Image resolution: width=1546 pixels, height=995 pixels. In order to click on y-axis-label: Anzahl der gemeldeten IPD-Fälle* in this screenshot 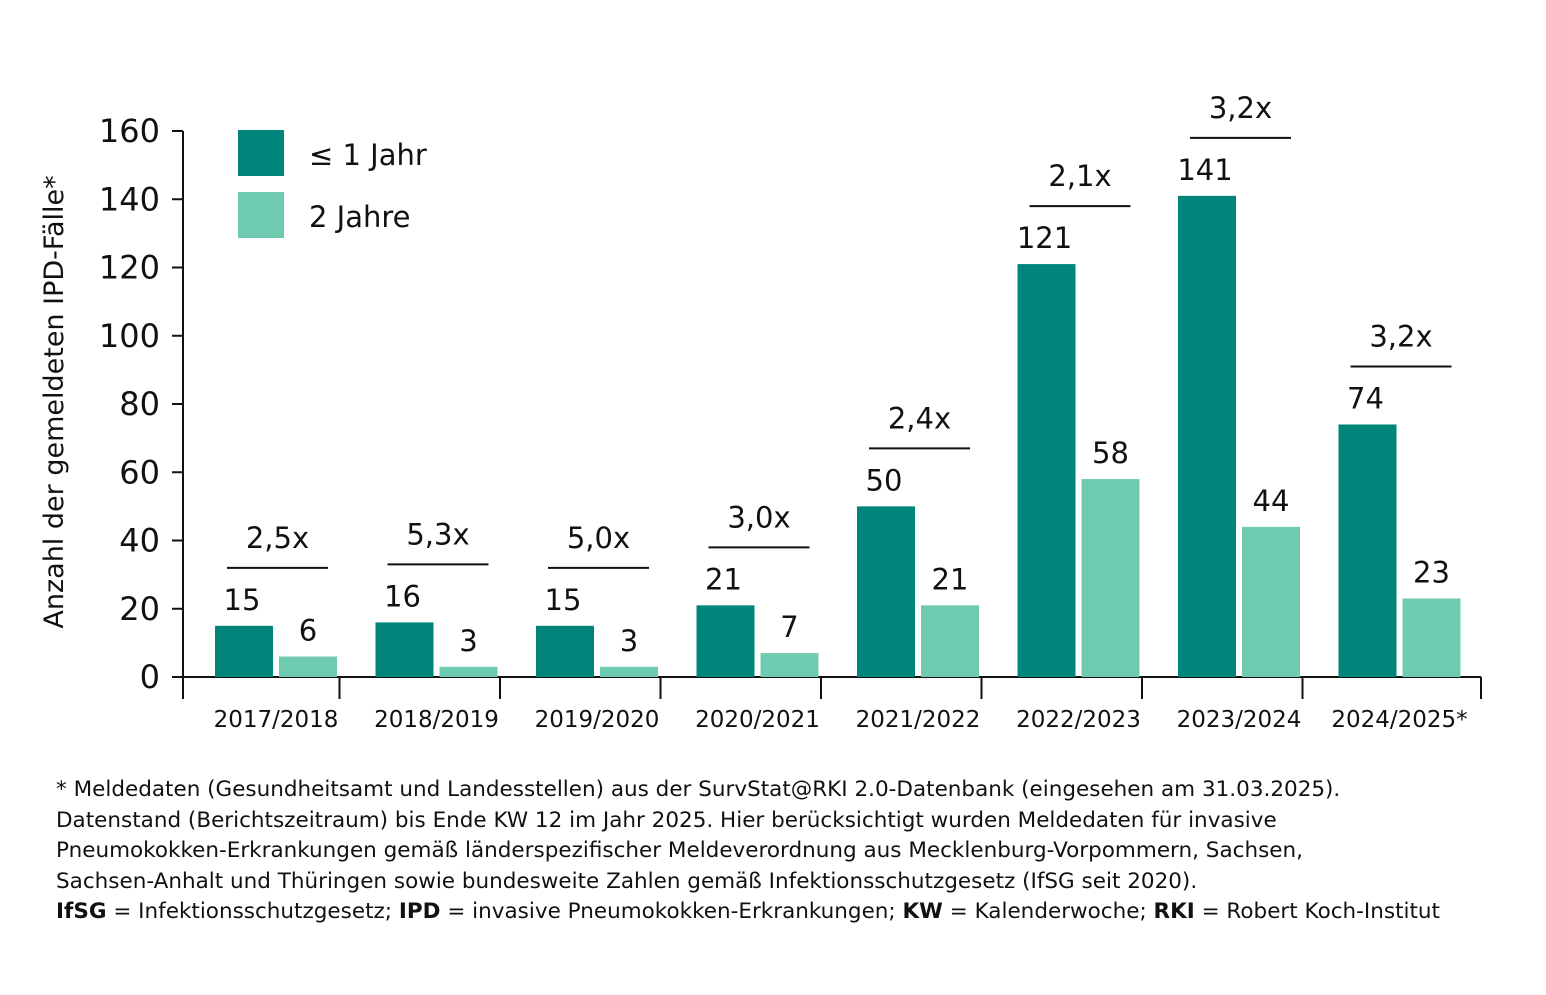, I will do `click(54, 401)`.